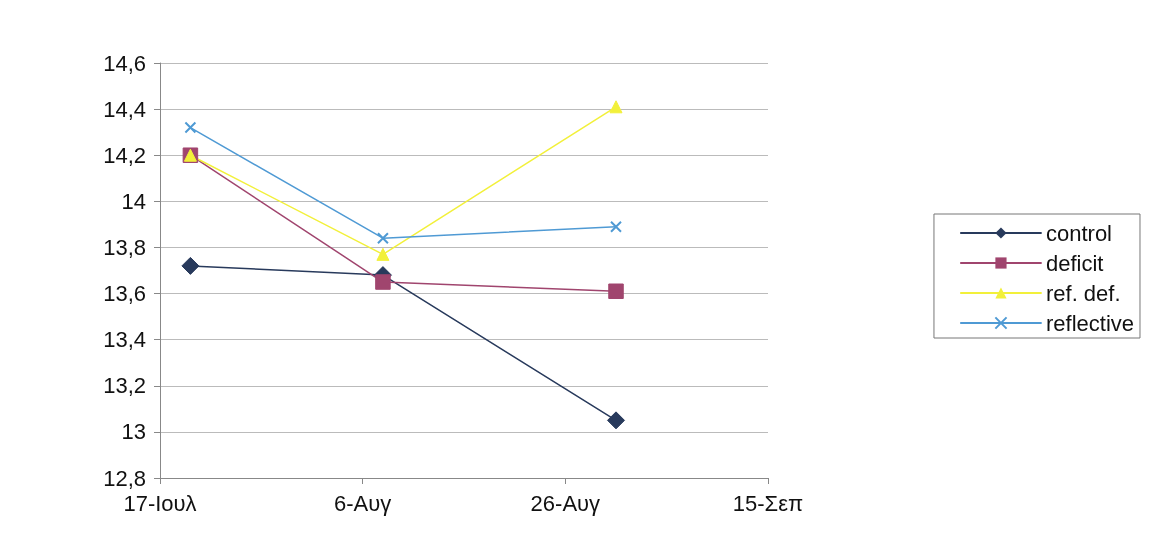  Describe the element at coordinates (124, 478) in the screenshot. I see `y-tick-label: 12,8` at that location.